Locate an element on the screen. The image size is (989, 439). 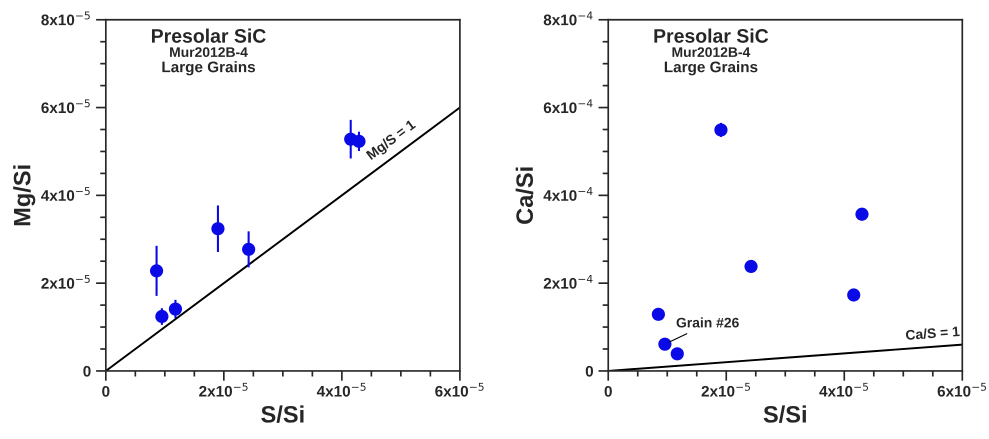
annotation: Ca/S = 1 is located at coordinates (933, 333).